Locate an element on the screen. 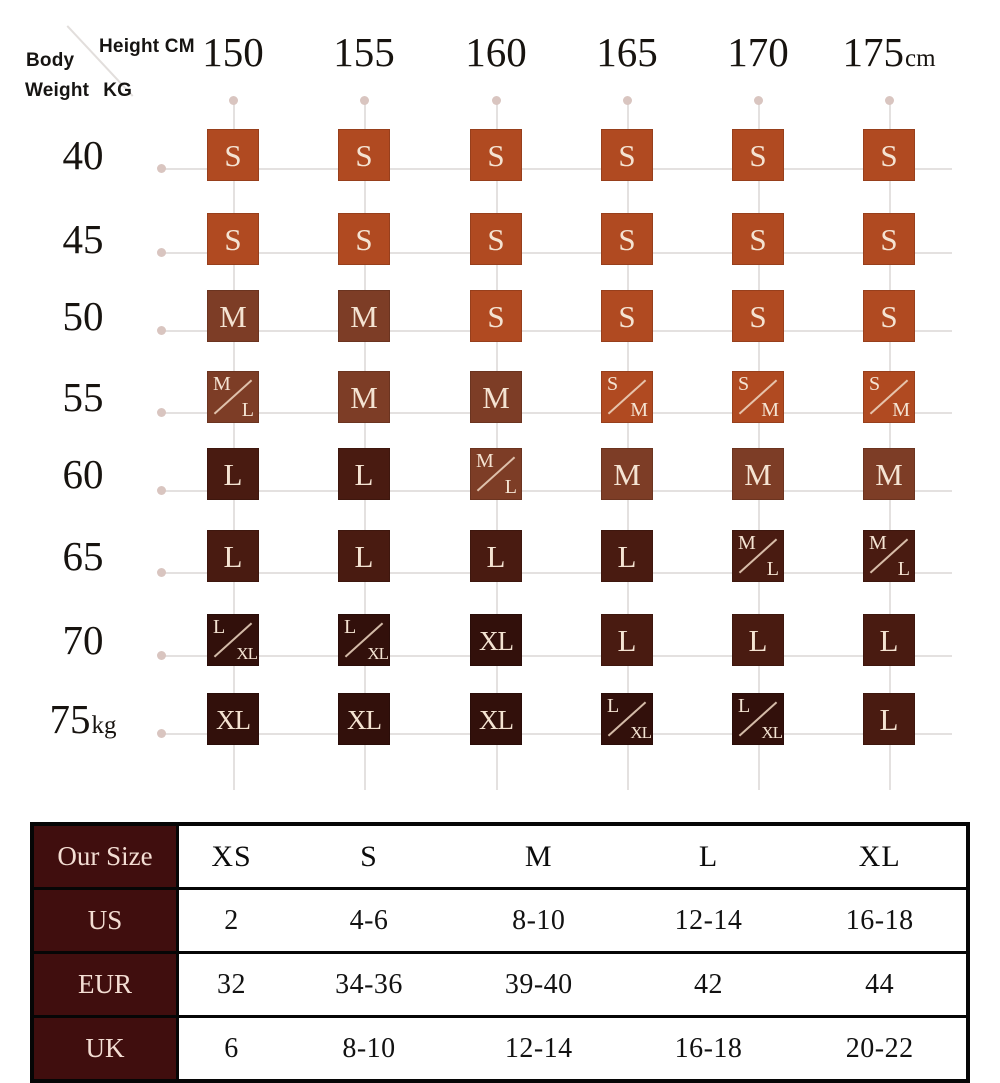 This screenshot has height=1083, width=1000. weight-value: 50 is located at coordinates (83, 316).